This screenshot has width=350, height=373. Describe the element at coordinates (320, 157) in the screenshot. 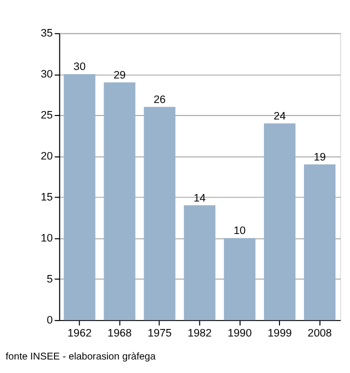

I see `data-label: 19` at that location.